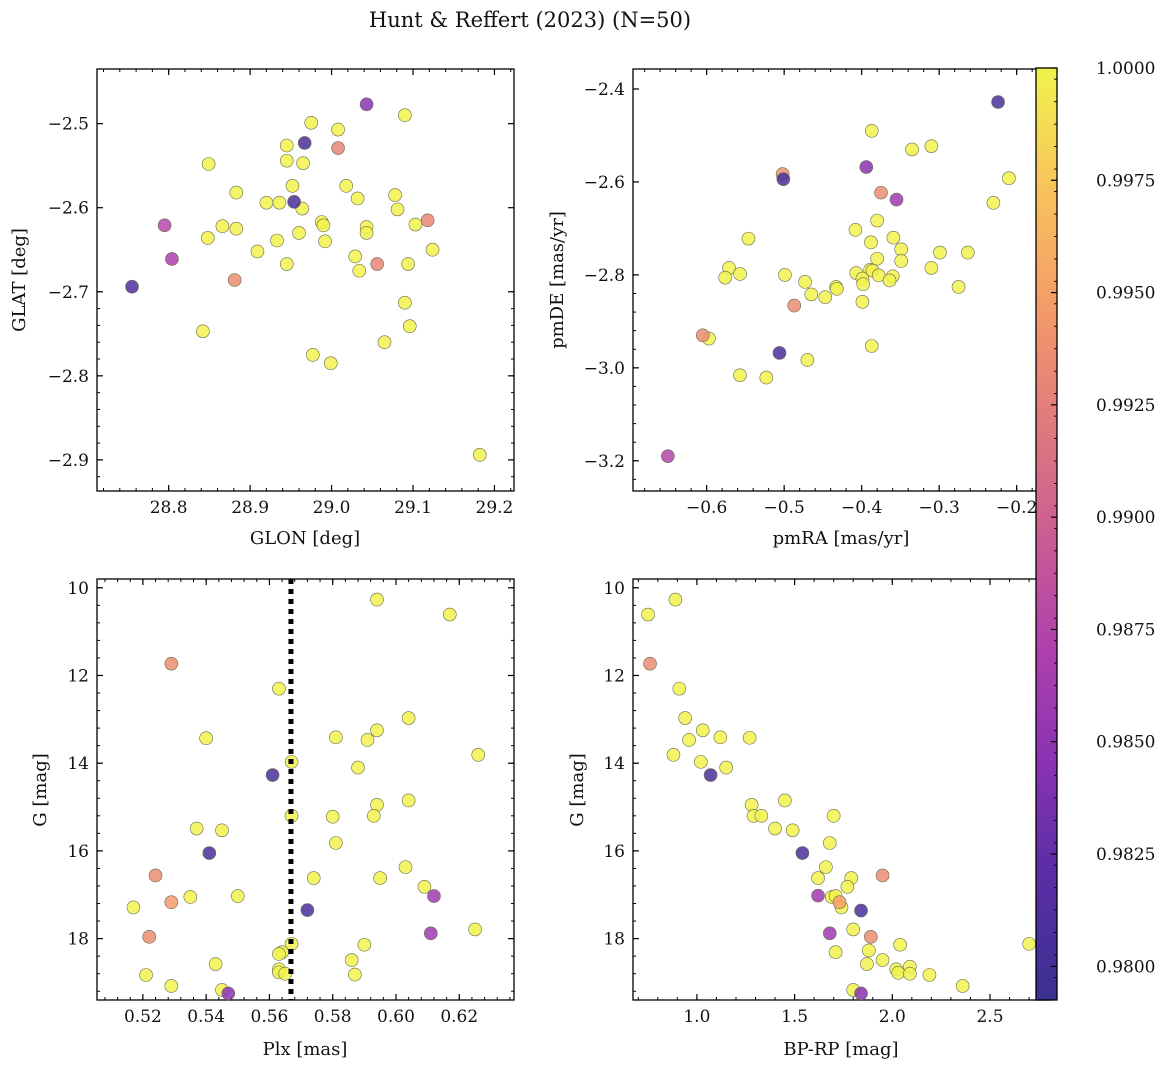 This screenshot has height=1068, width=1173. I want to click on y-tick-label: 14, so click(78, 764).